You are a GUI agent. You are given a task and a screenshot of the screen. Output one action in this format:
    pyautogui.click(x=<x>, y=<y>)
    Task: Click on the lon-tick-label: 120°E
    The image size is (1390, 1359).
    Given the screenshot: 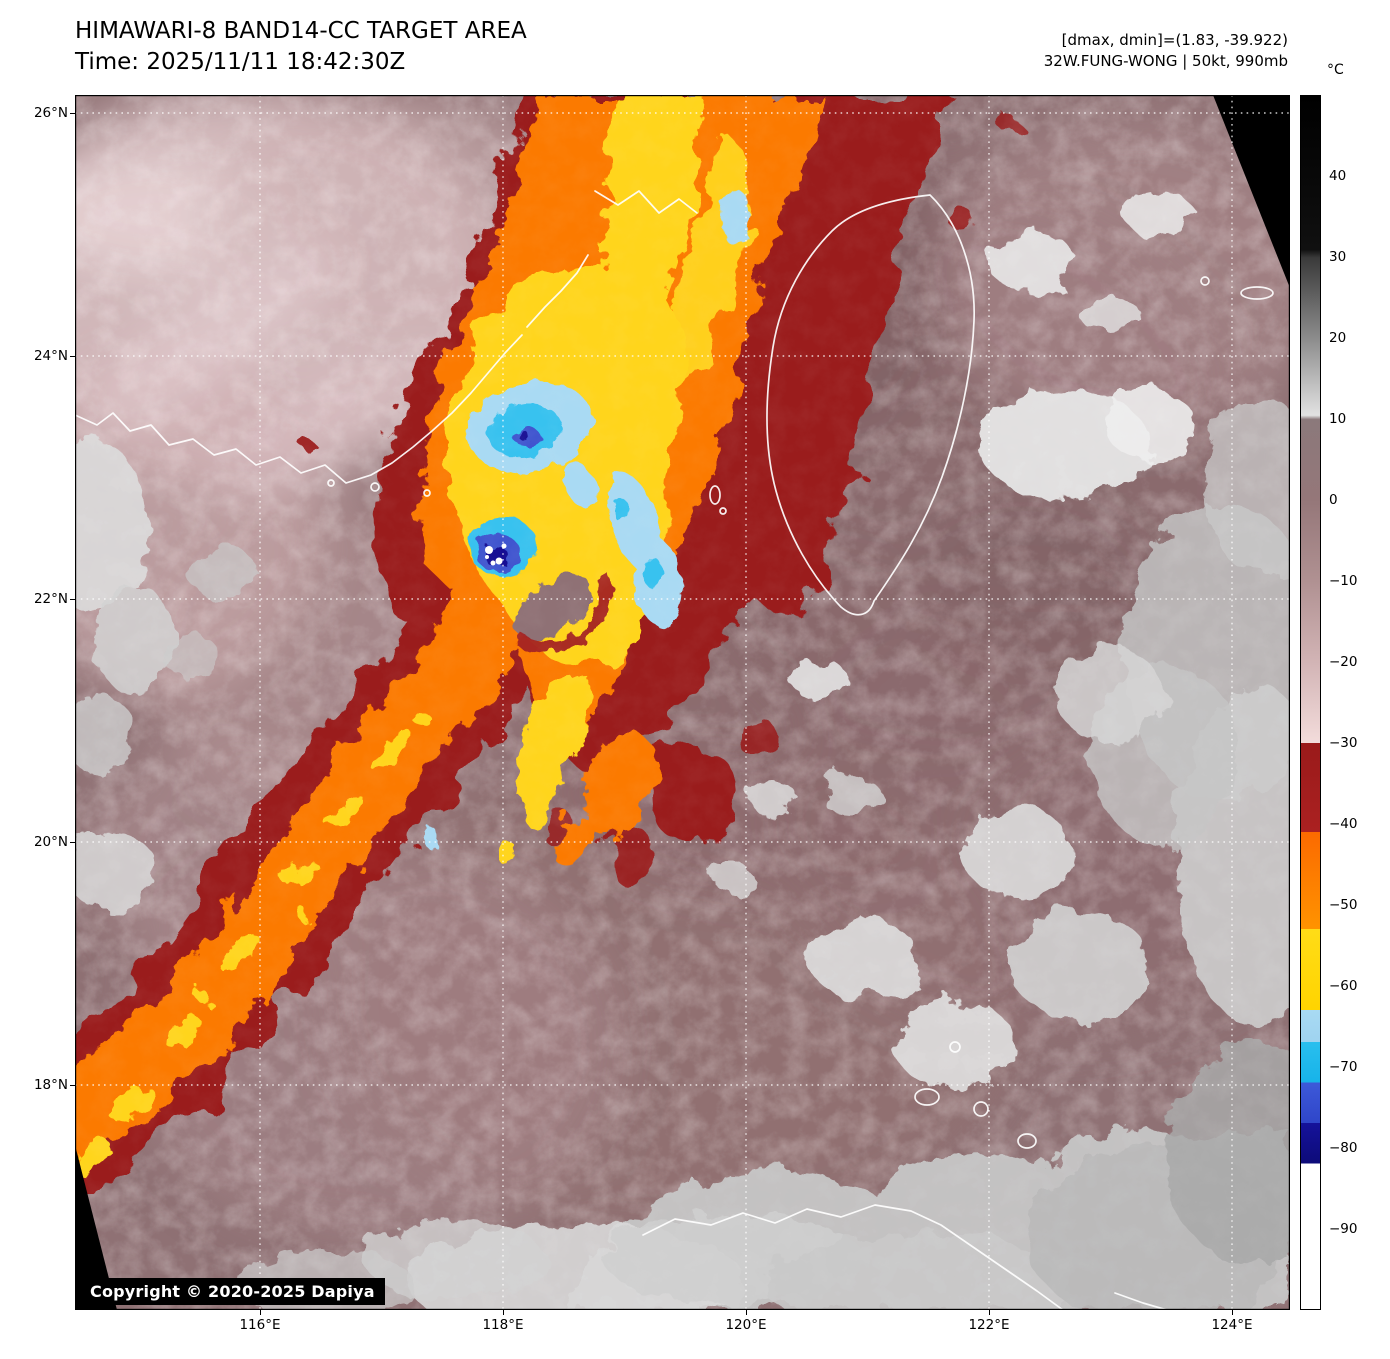 What is the action you would take?
    pyautogui.click(x=746, y=1325)
    